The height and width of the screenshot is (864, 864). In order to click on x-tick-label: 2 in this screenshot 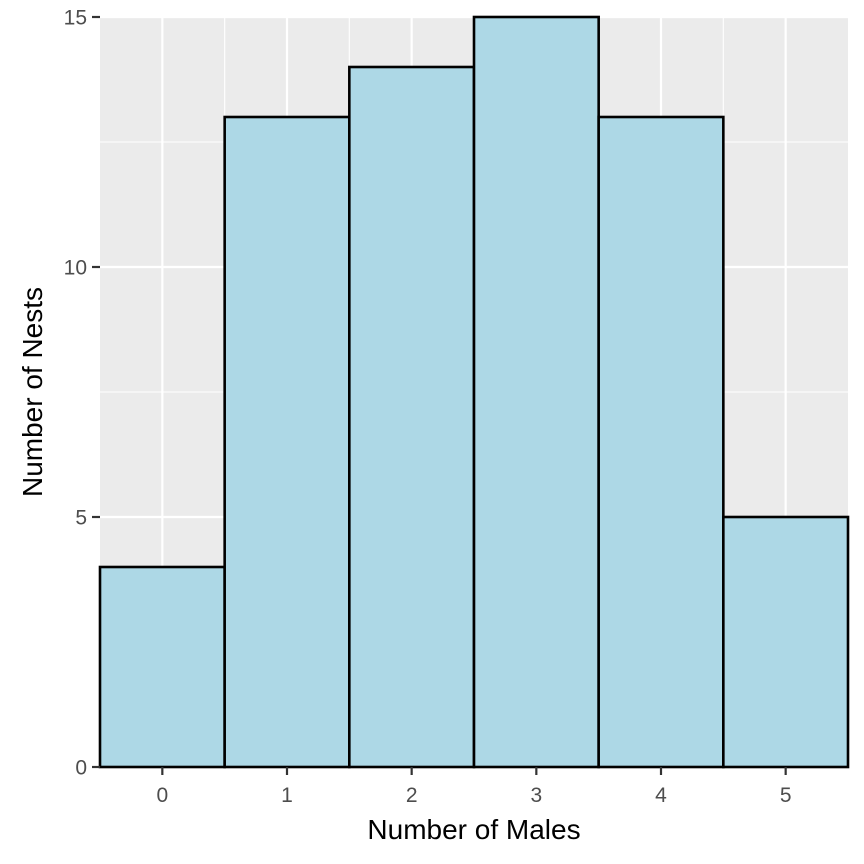, I will do `click(412, 795)`.